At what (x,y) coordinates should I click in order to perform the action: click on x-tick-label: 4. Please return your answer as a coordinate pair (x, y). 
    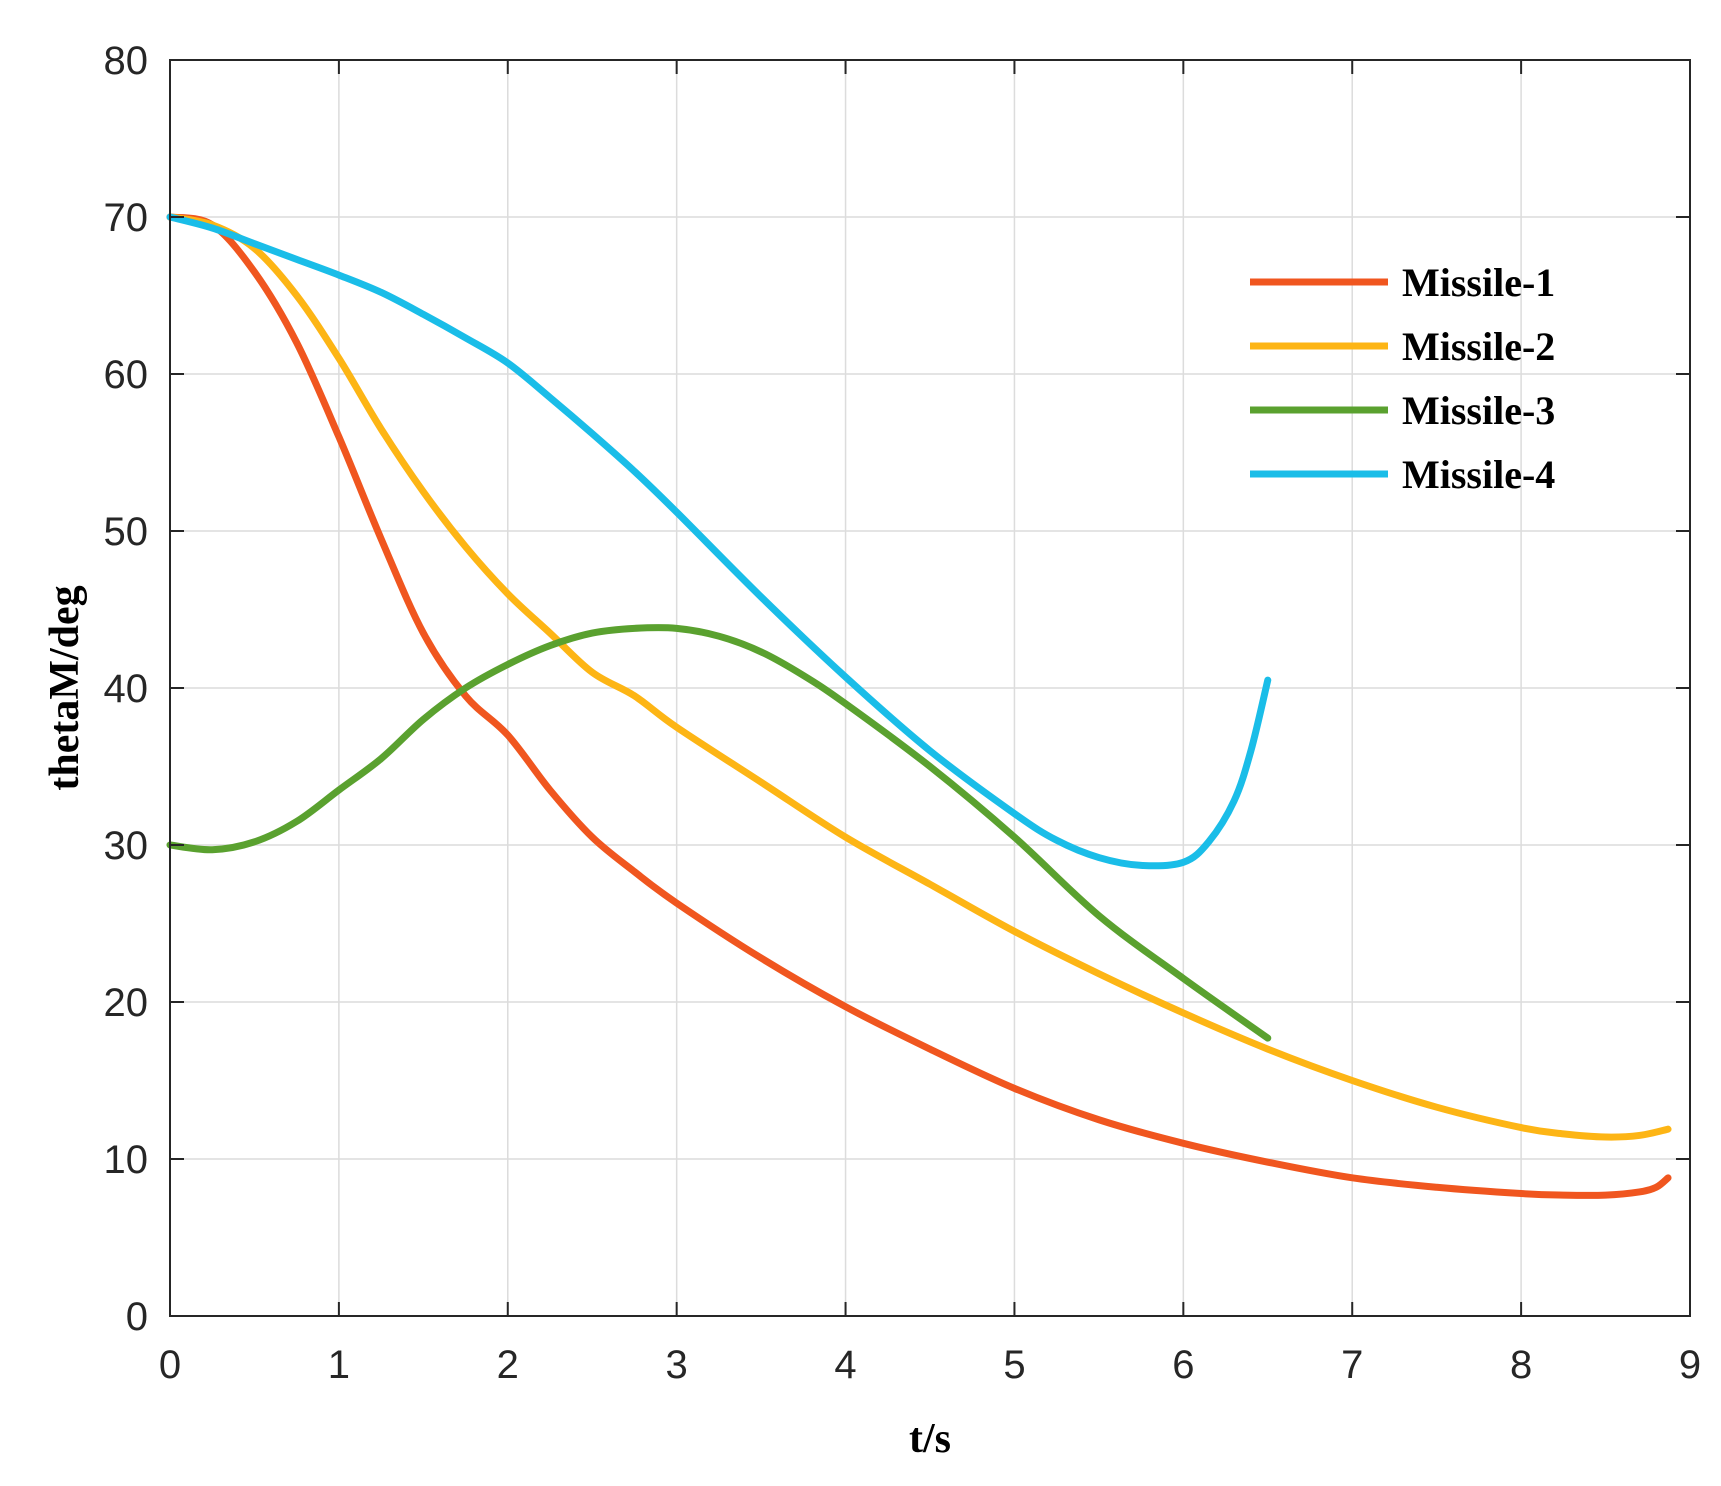
    Looking at the image, I should click on (845, 1365).